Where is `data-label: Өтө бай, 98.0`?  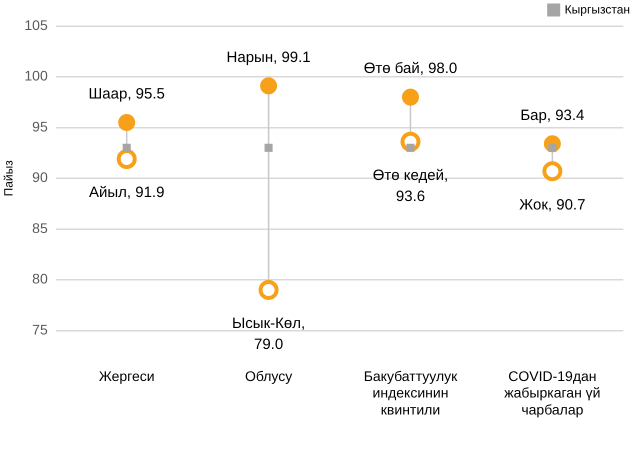 data-label: Өтө бай, 98.0 is located at coordinates (411, 69).